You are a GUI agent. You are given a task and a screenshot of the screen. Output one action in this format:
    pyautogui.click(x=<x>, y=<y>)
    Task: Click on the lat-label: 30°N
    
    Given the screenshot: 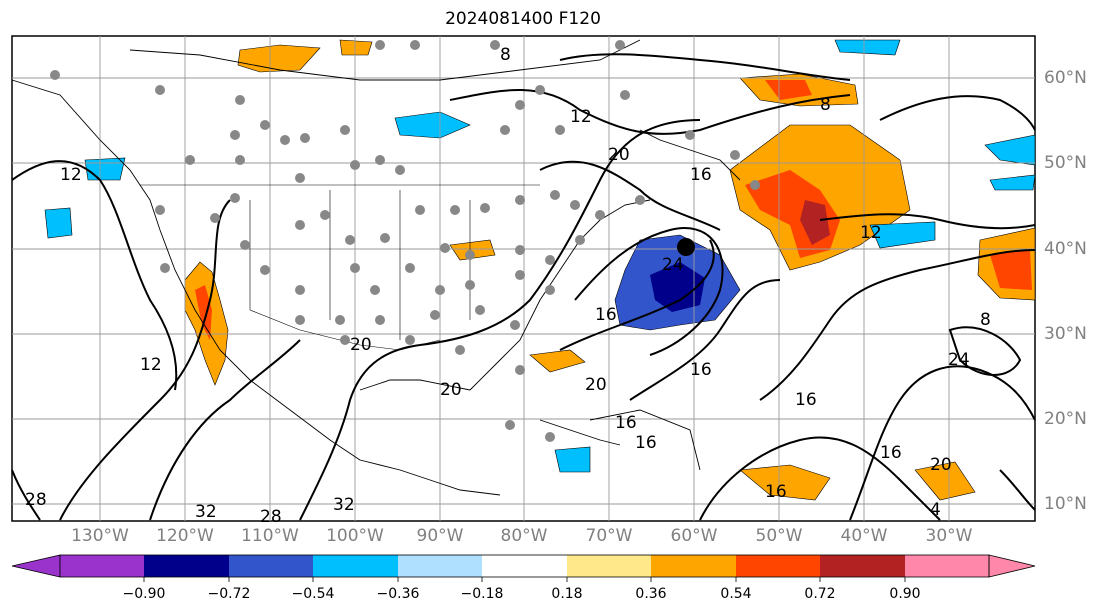 What is the action you would take?
    pyautogui.click(x=1065, y=334)
    